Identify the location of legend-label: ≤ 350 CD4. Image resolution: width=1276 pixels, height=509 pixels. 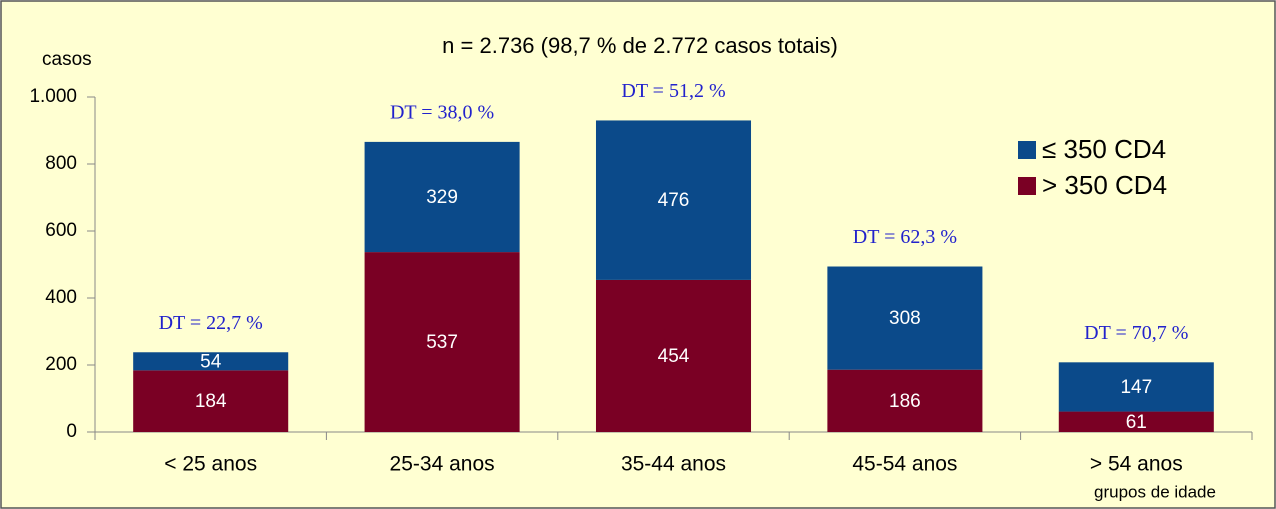
(1104, 149).